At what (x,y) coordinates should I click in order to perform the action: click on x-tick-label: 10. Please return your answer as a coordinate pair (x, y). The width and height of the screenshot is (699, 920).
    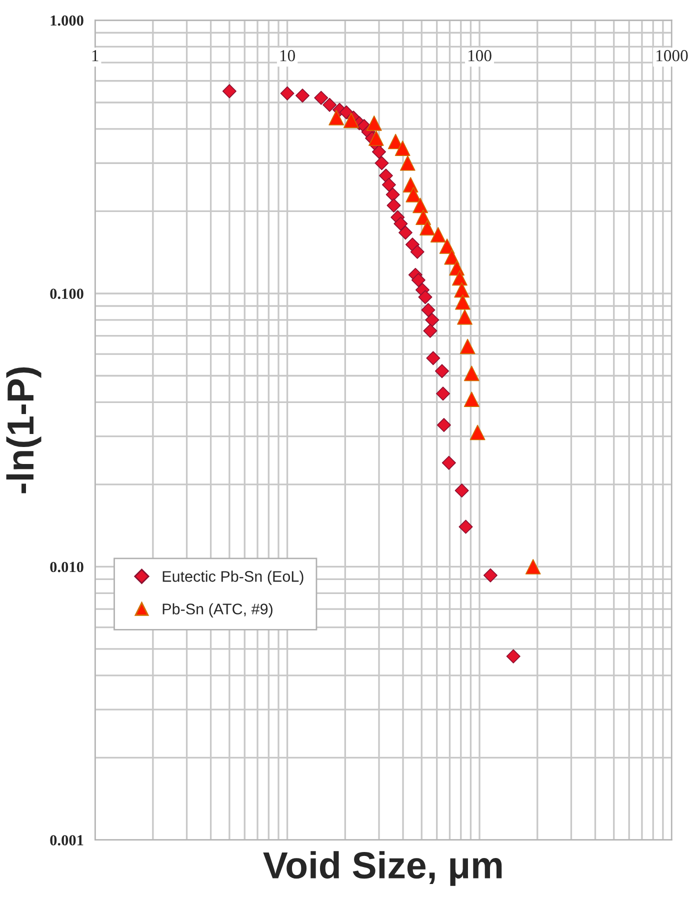
    Looking at the image, I should click on (287, 56).